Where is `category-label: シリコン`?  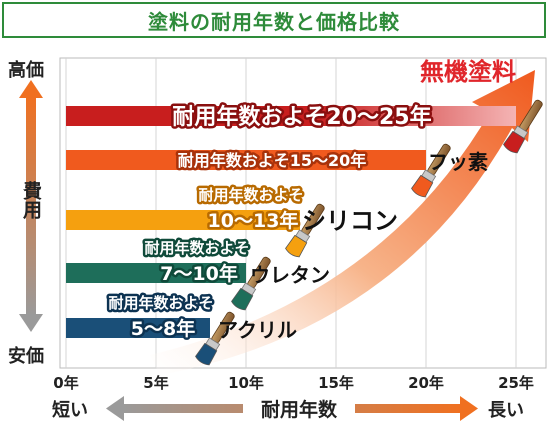 category-label: シリコン is located at coordinates (350, 221).